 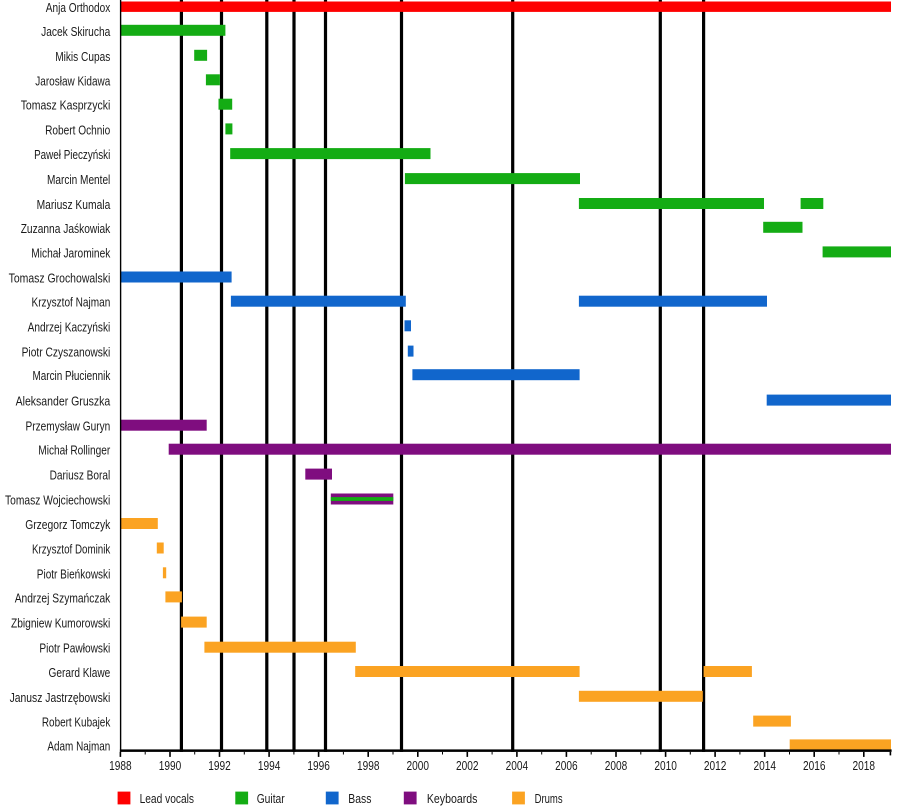 I want to click on svg-text: 1994, so click(x=269, y=765).